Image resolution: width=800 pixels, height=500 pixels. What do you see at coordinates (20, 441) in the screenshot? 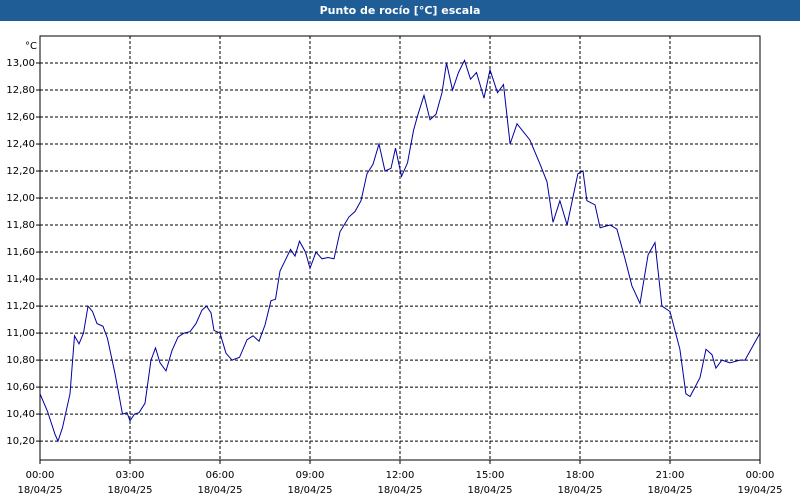
I see `y-tick-label: 10,20` at bounding box center [20, 441].